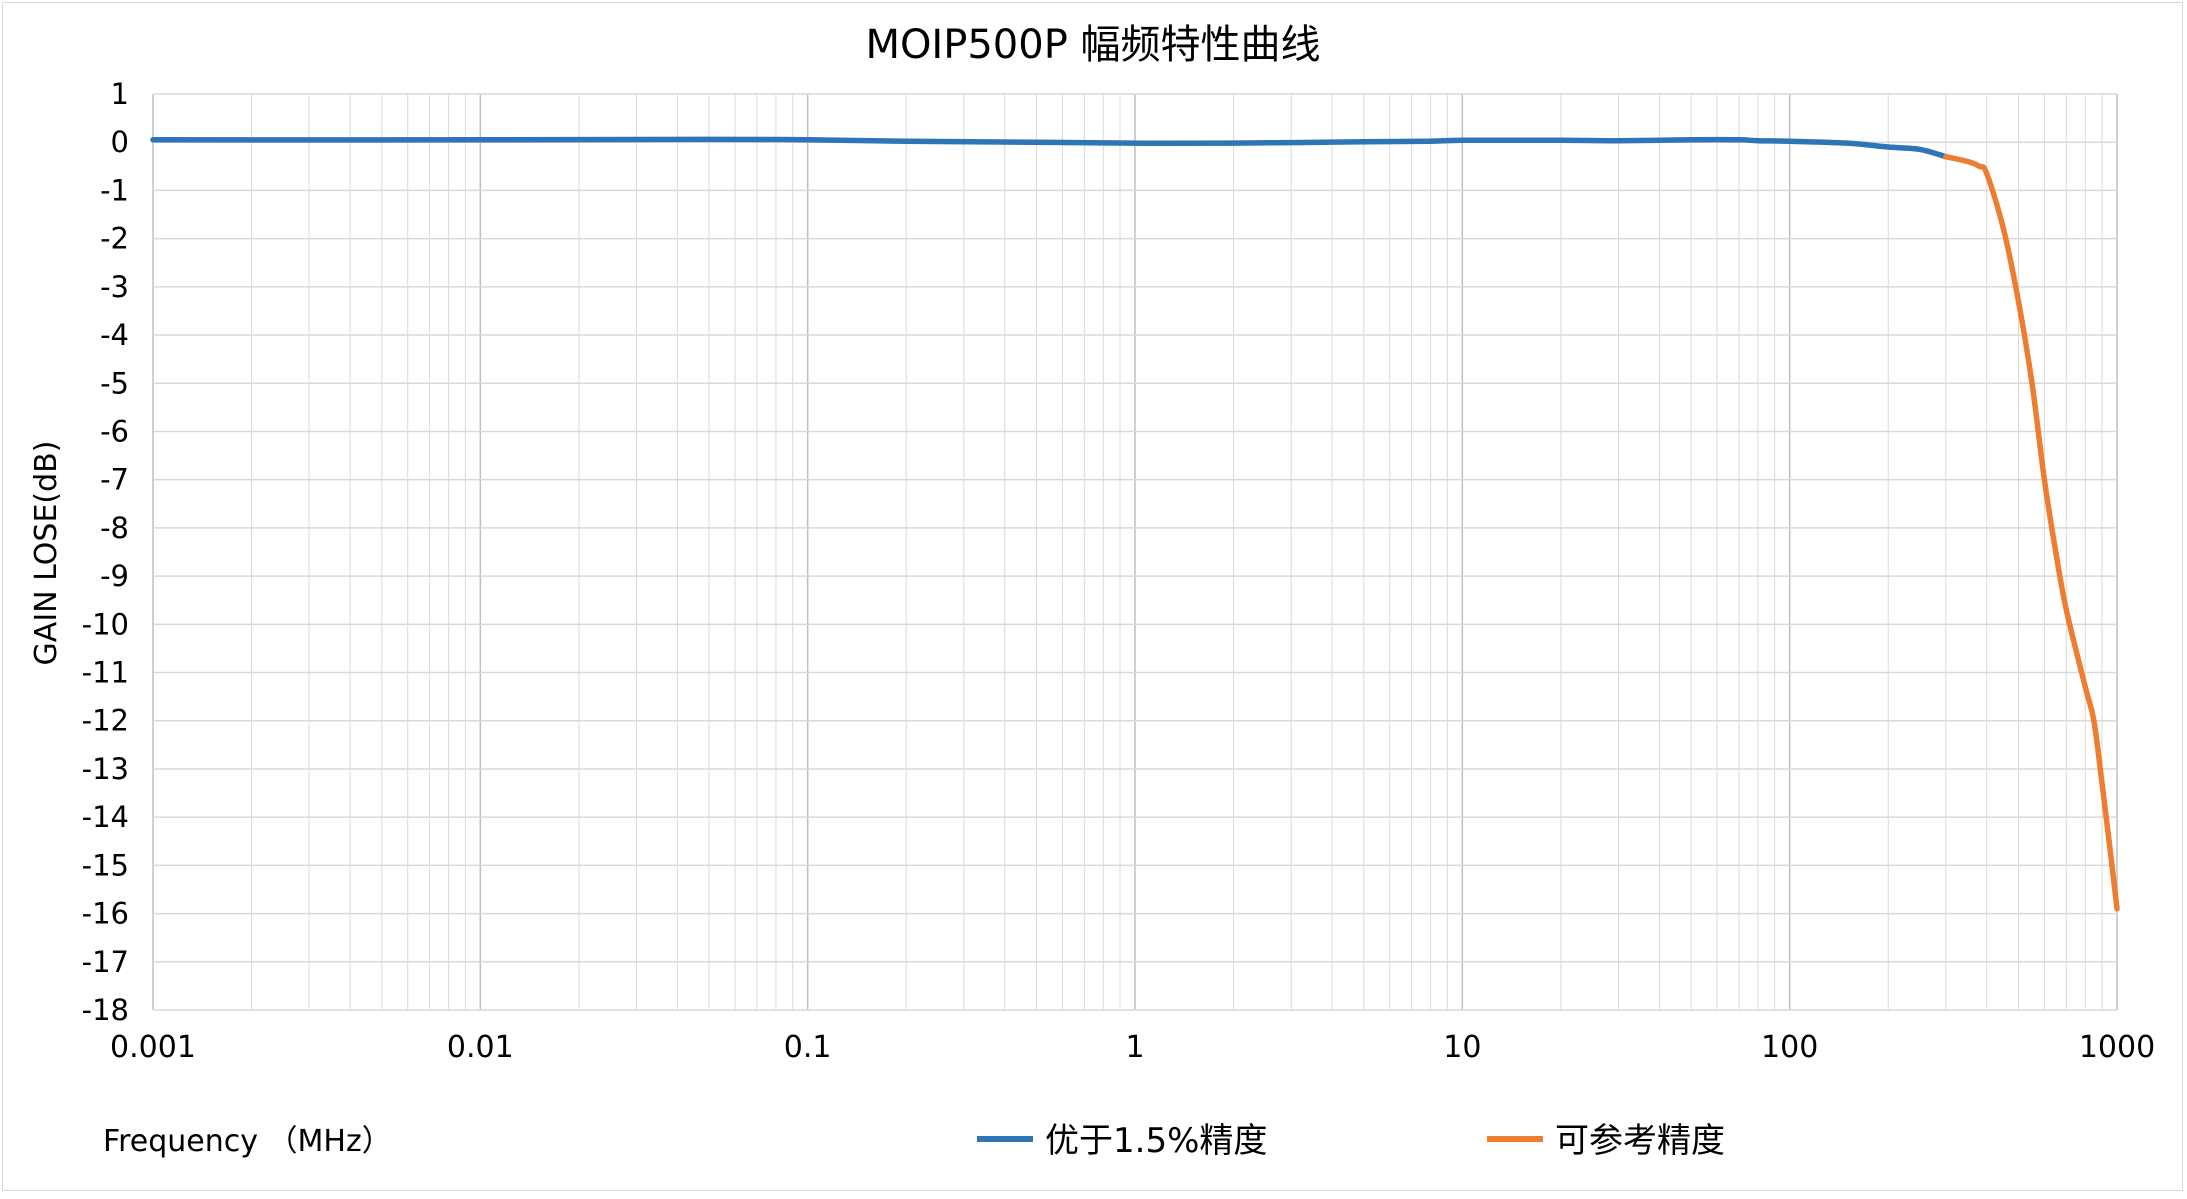 The width and height of the screenshot is (2187, 1199). I want to click on y-tick-label: -5, so click(114, 383).